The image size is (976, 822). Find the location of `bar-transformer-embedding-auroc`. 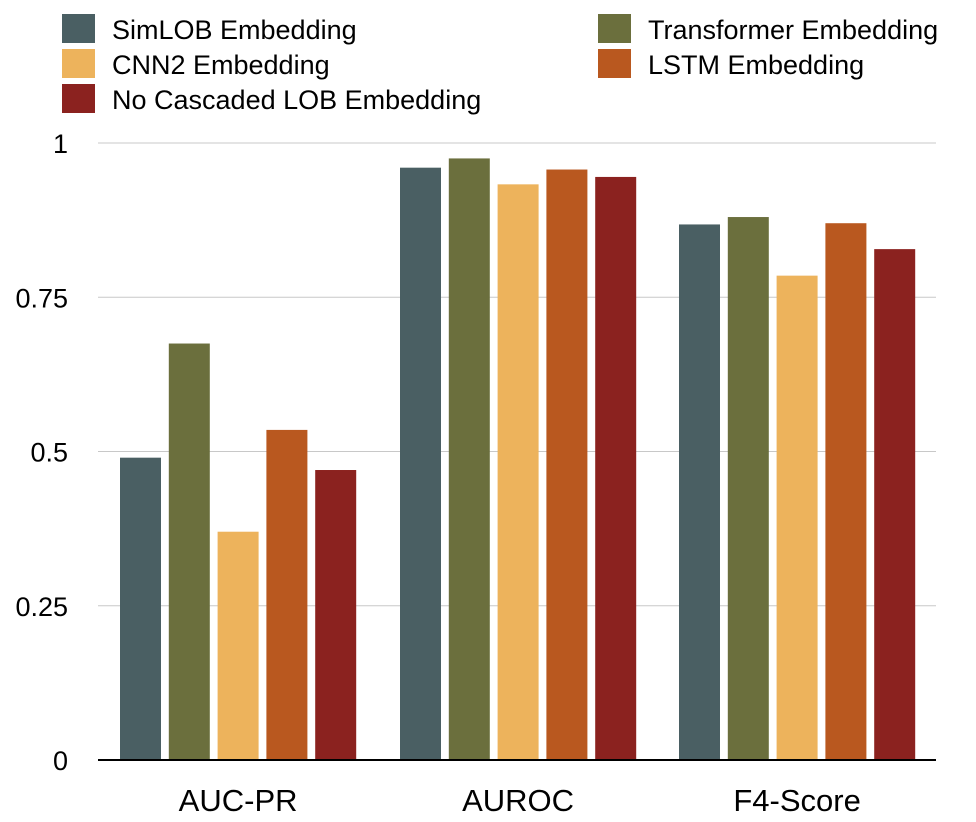

bar-transformer-embedding-auroc is located at coordinates (469, 459).